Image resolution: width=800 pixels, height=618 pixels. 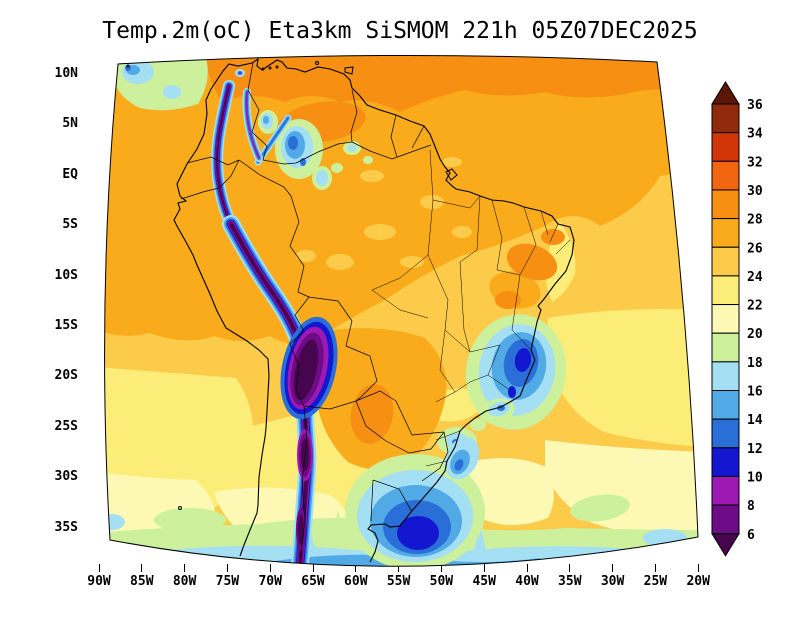 I want to click on lat-label: 20S, so click(x=66, y=376).